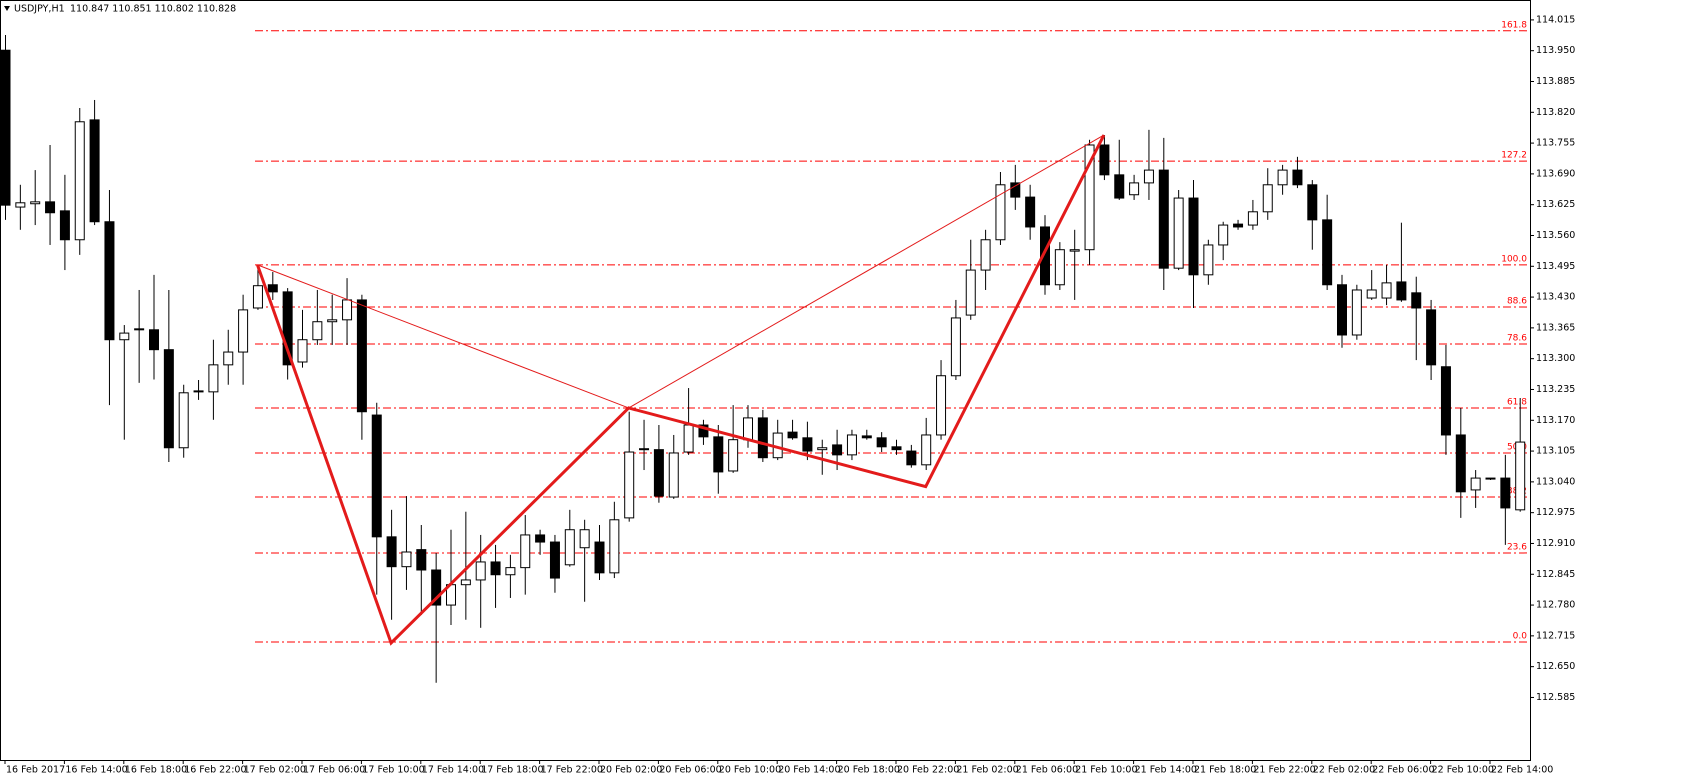 This screenshot has width=1693, height=779. I want to click on x-tick-label: 20 Feb 10:00, so click(750, 770).